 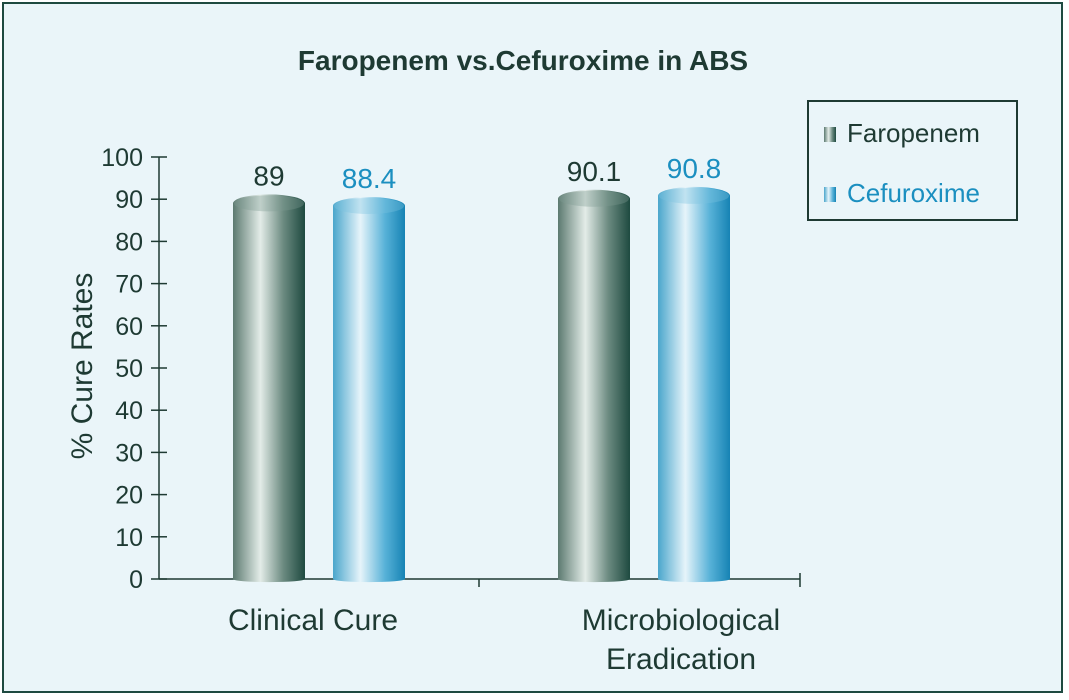 I want to click on y-axis-label: % Cure Rates, so click(x=82, y=366).